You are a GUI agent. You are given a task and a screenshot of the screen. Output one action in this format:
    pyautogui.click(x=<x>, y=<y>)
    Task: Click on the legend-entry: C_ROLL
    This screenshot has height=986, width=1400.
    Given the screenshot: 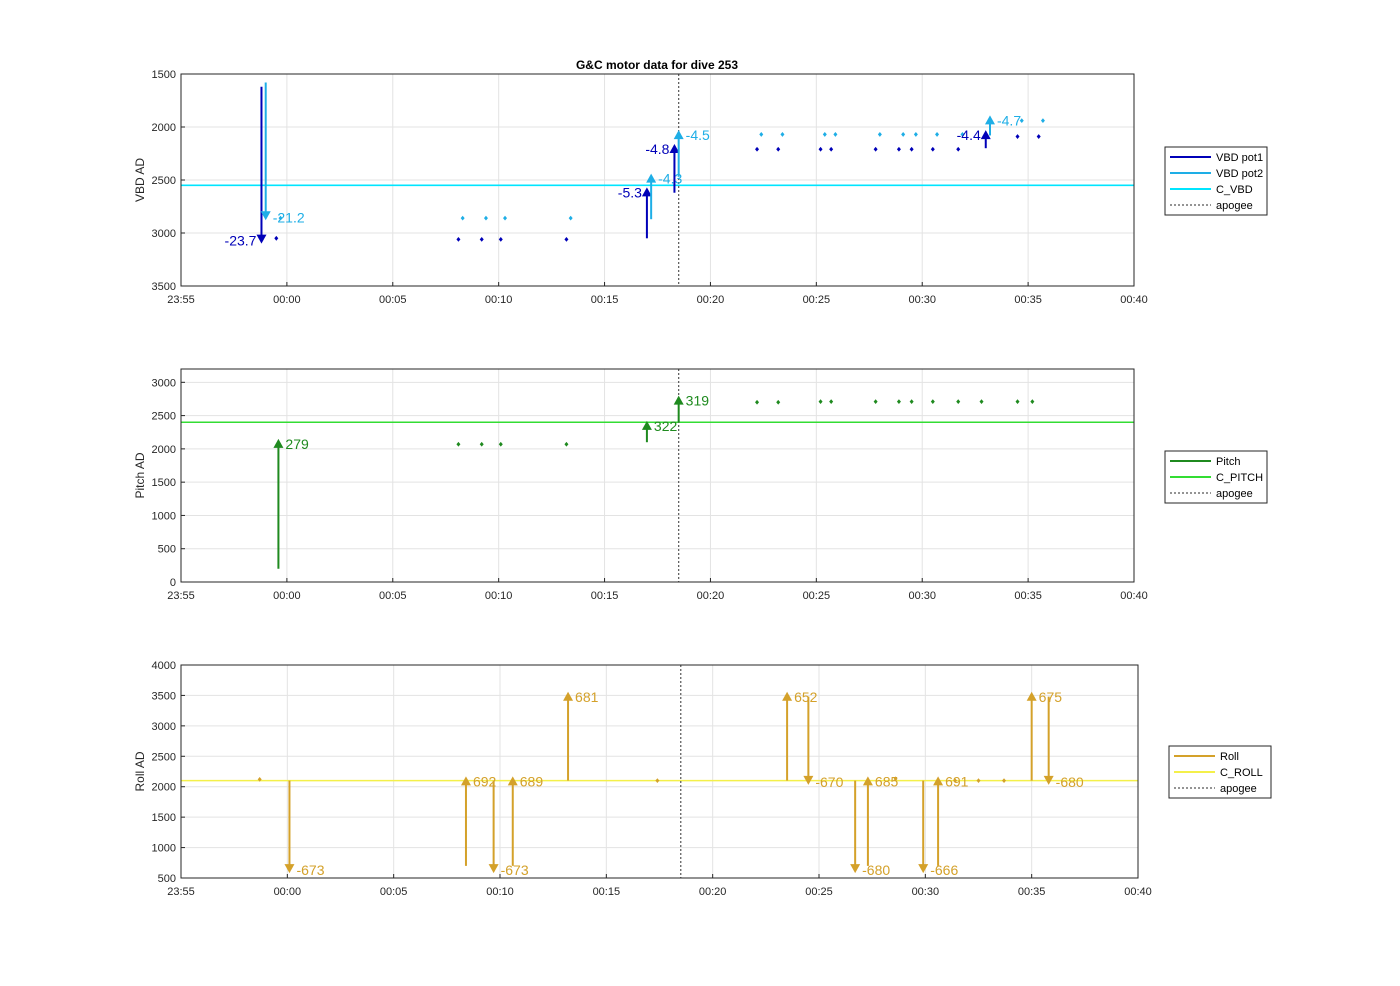 What is the action you would take?
    pyautogui.click(x=1241, y=773)
    